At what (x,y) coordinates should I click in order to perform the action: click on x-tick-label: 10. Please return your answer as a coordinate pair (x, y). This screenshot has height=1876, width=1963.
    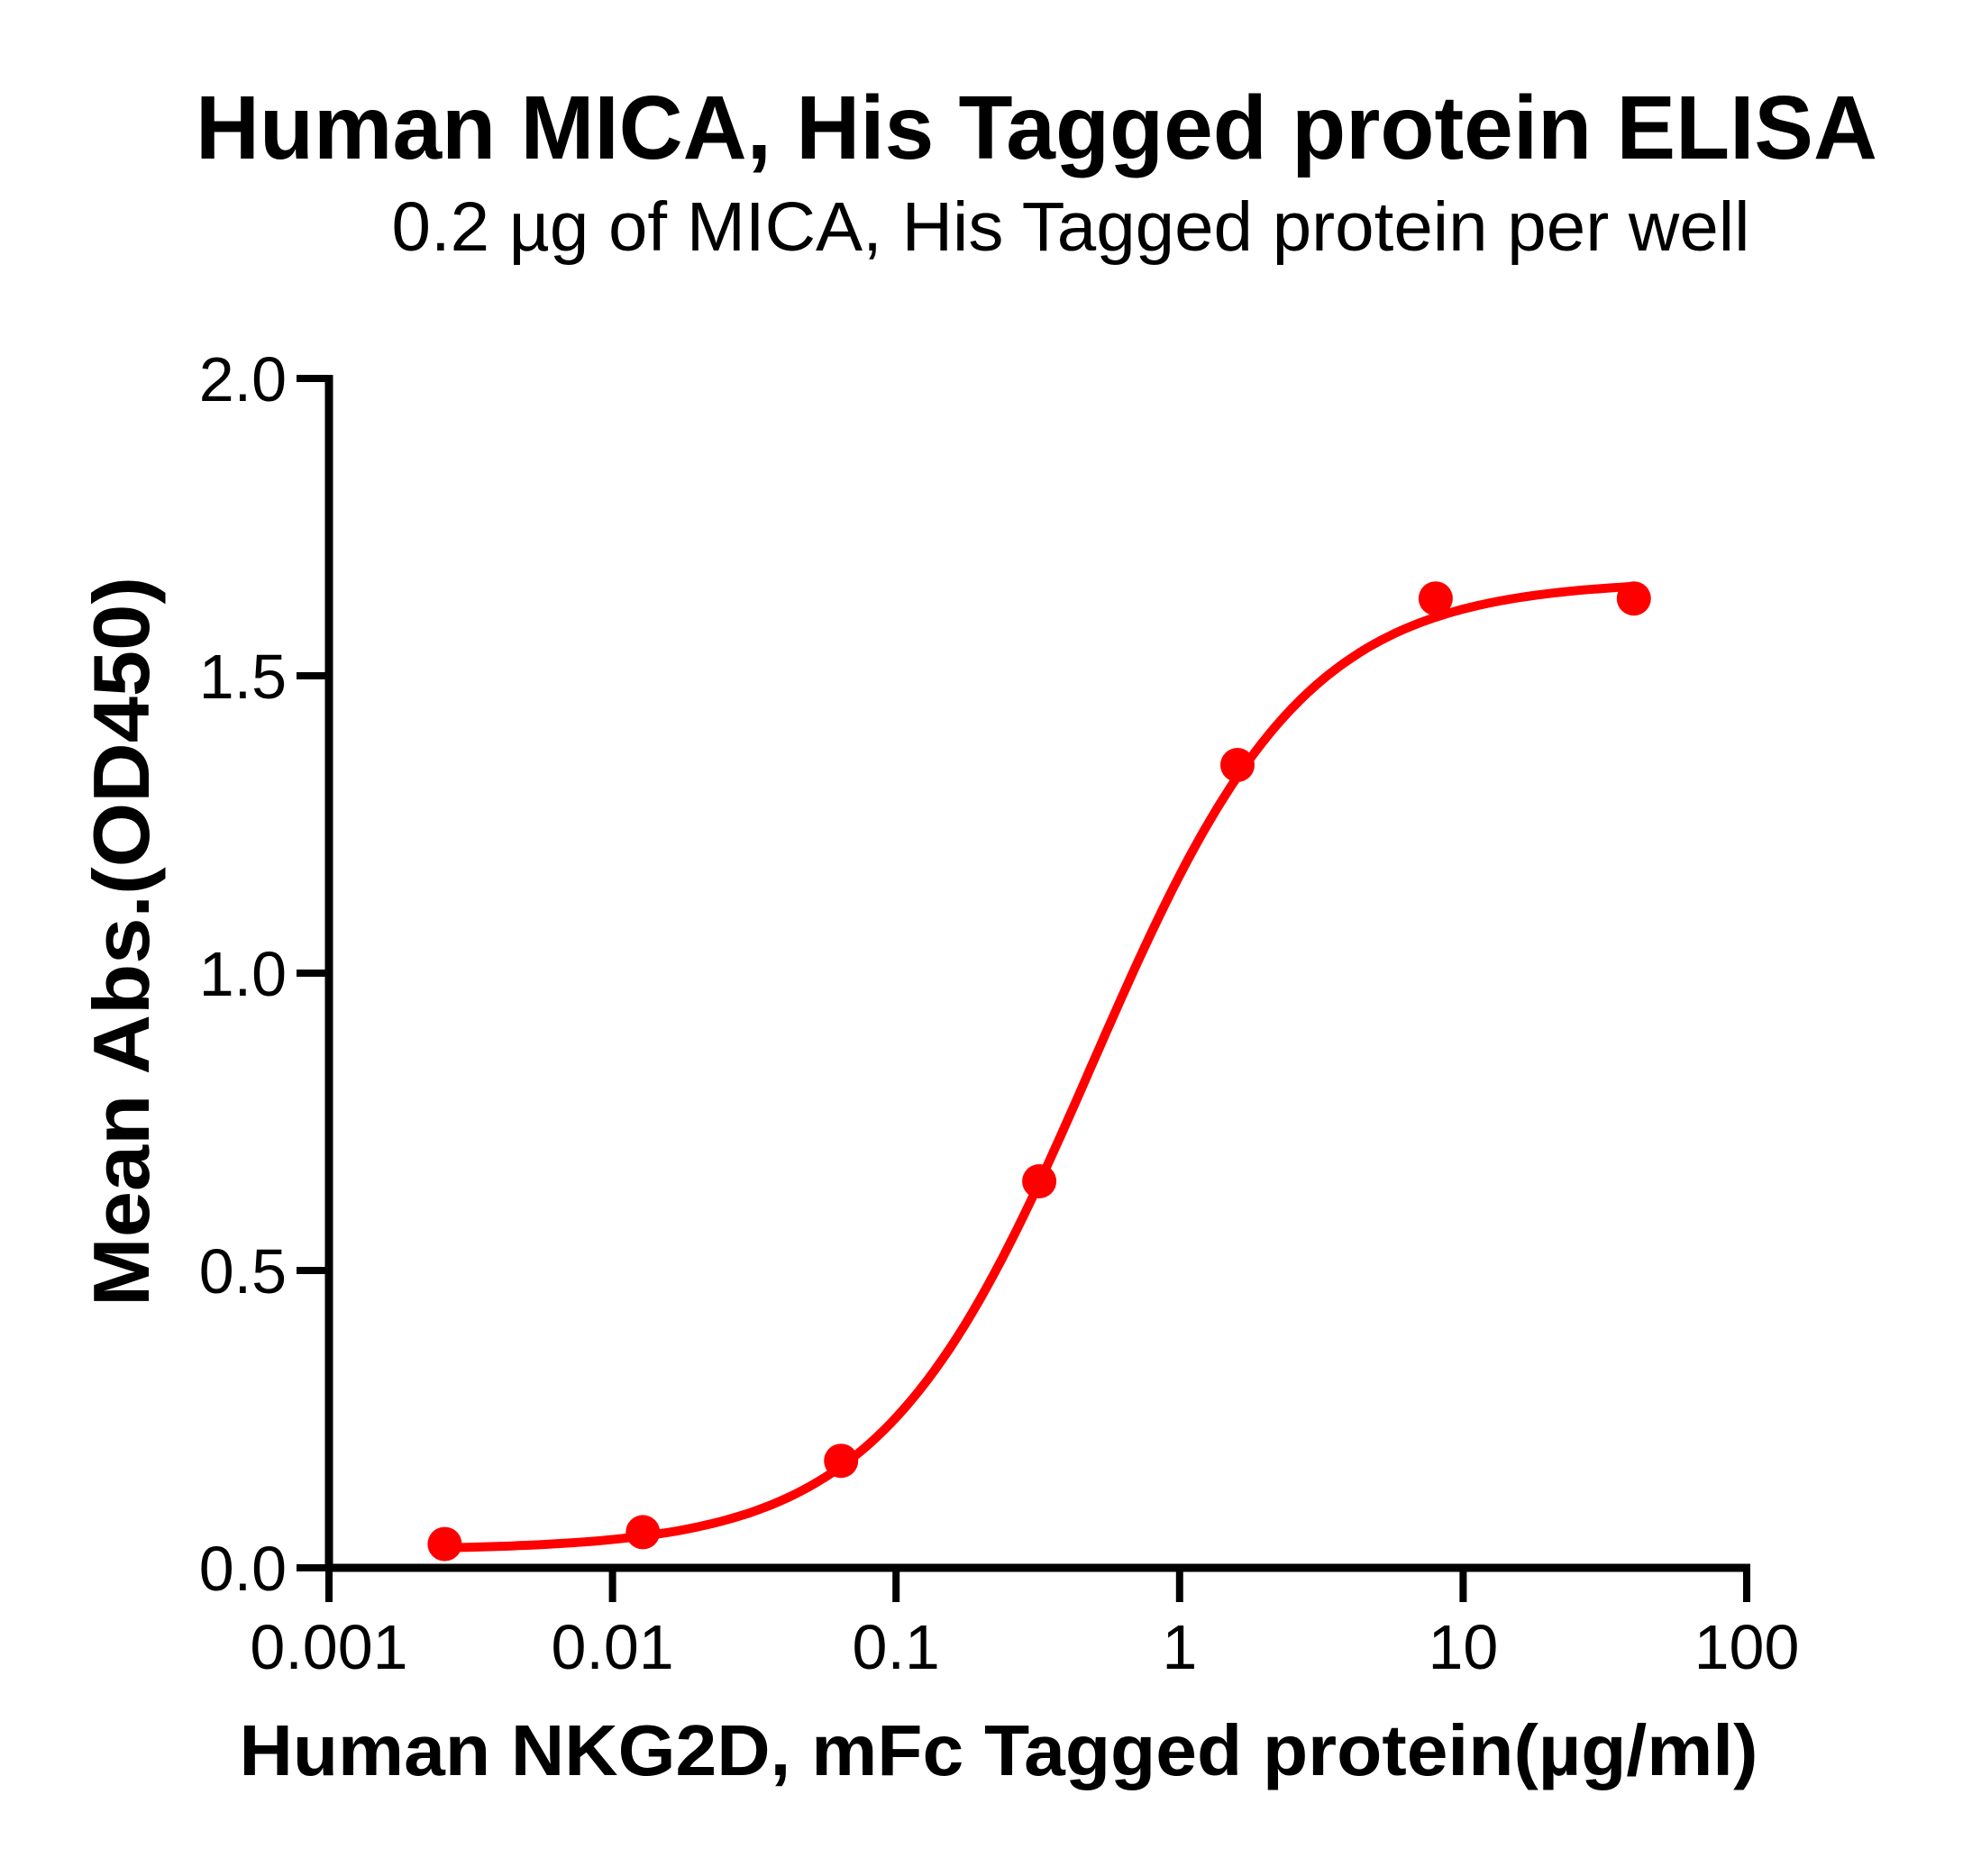
    Looking at the image, I should click on (1463, 1647).